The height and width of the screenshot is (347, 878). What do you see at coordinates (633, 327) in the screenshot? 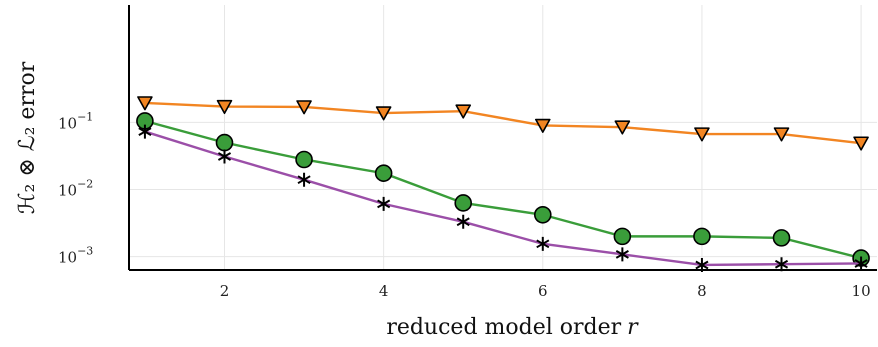
I see `x-axis-variable: r` at bounding box center [633, 327].